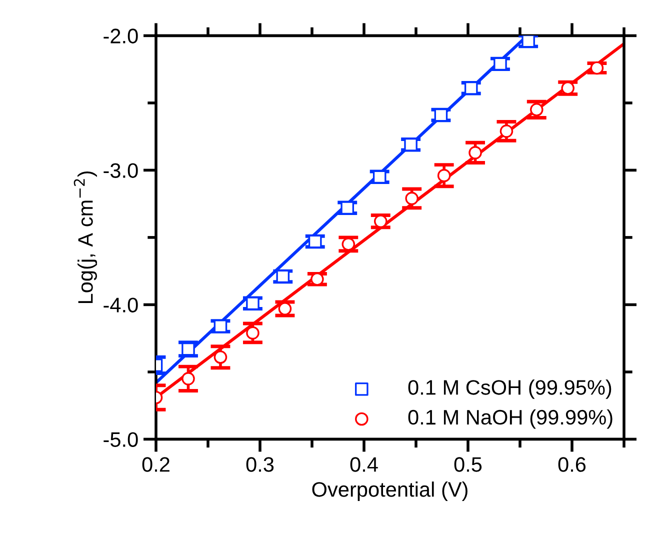 This screenshot has width=650, height=549. Describe the element at coordinates (121, 170) in the screenshot. I see `y-tick-label: -3.0` at that location.